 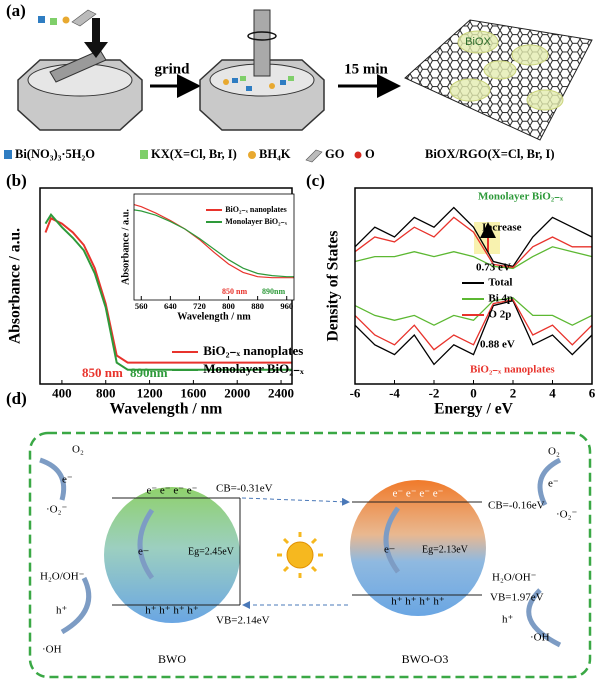 I want to click on vb-label: VB=1.97eV, so click(x=517, y=598).